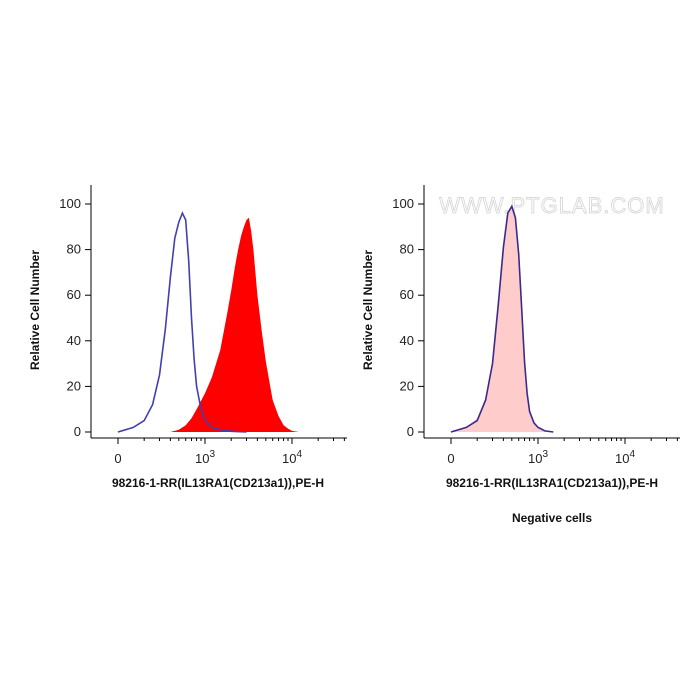  I want to click on panel-caption: Negative cells, so click(552, 518).